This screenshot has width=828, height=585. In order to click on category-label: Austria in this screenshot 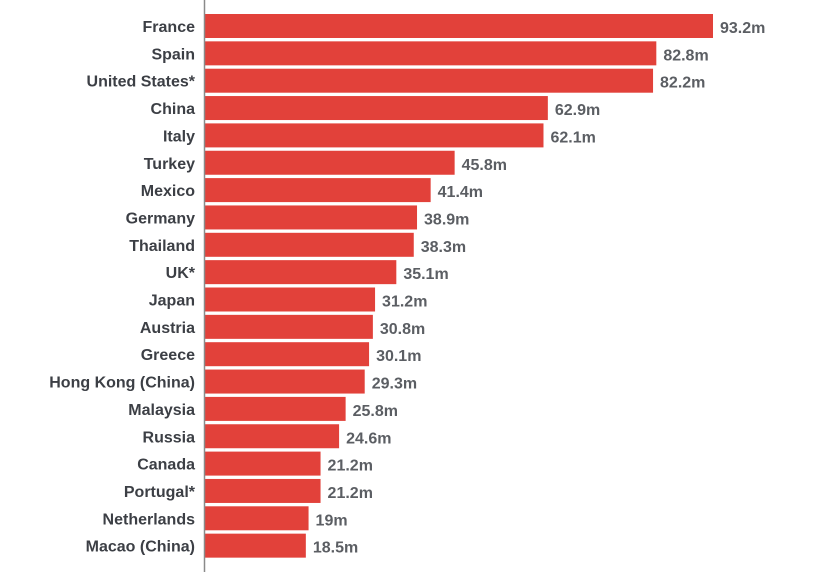, I will do `click(167, 328)`.